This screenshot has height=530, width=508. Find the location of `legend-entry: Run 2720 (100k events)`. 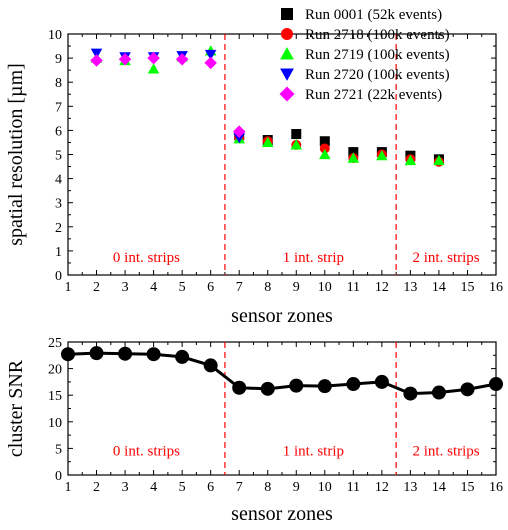

legend-entry: Run 2720 (100k events) is located at coordinates (377, 75).